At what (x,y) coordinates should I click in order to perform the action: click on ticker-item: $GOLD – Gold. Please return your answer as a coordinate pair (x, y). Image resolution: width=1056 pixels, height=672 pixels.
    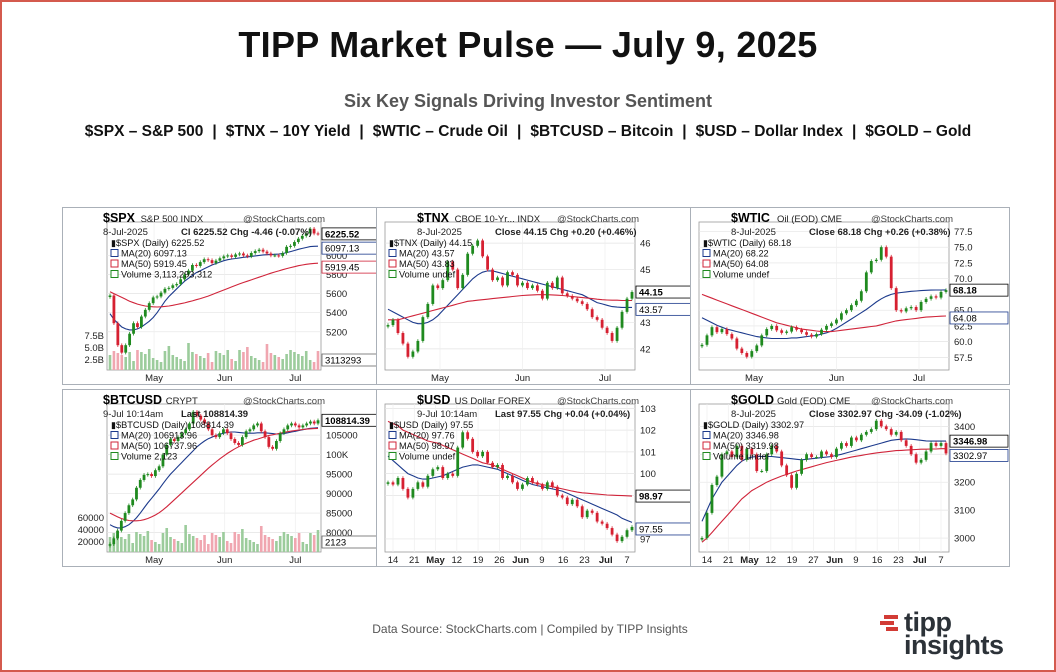
    Looking at the image, I should click on (918, 131).